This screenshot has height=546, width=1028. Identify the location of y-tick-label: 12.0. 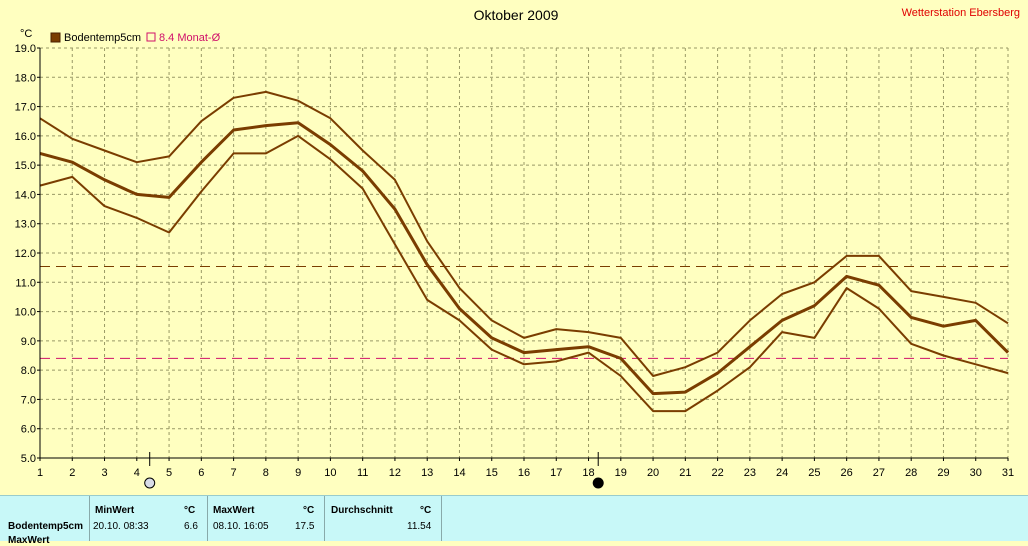
(25, 254).